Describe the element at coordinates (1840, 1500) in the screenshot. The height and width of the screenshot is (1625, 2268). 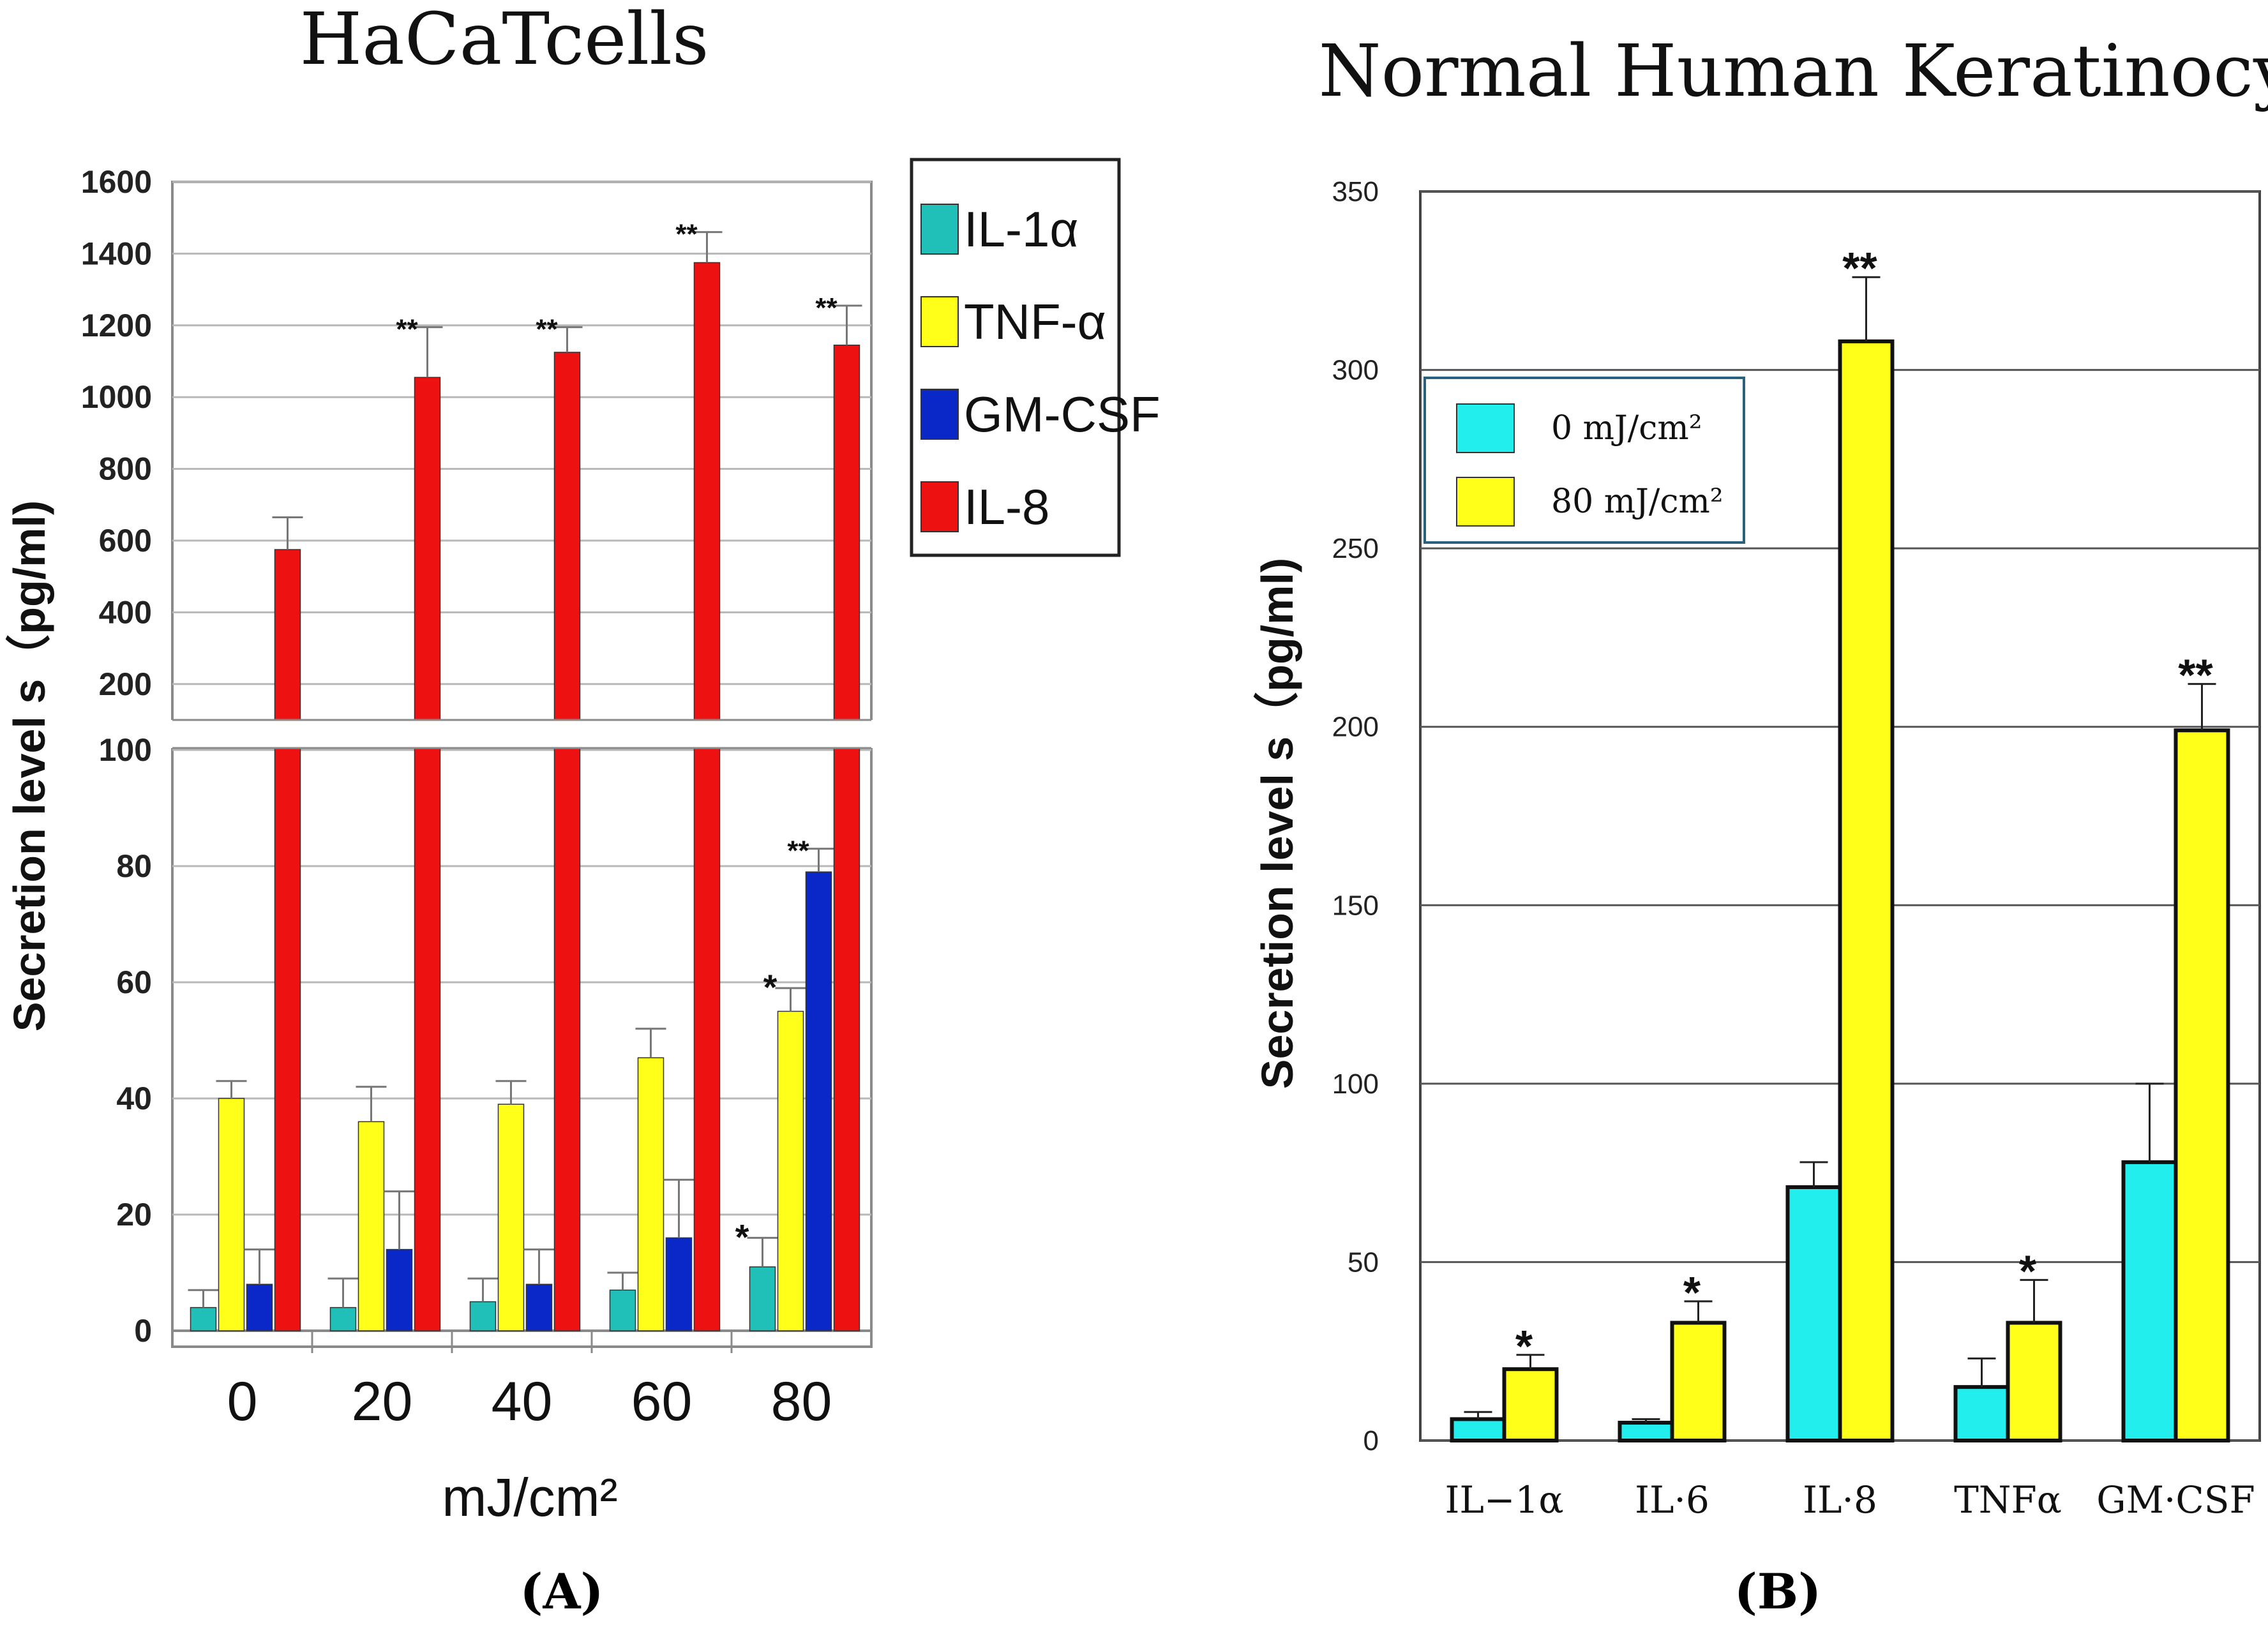
I see `panel-b-x-tick-label: IL·8` at that location.